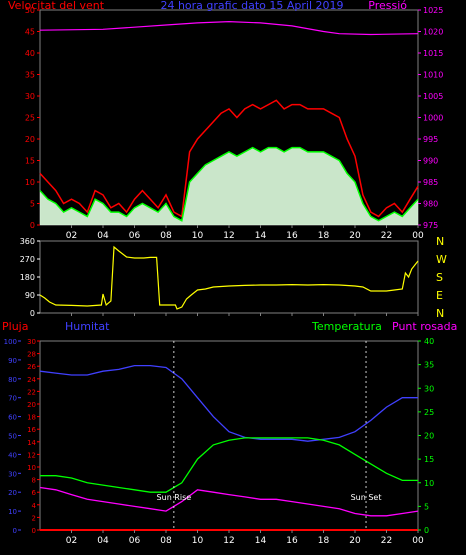 This screenshot has height=555, width=466. Describe the element at coordinates (56, 6) in the screenshot. I see `wind-label: Velocitat del vent` at that location.